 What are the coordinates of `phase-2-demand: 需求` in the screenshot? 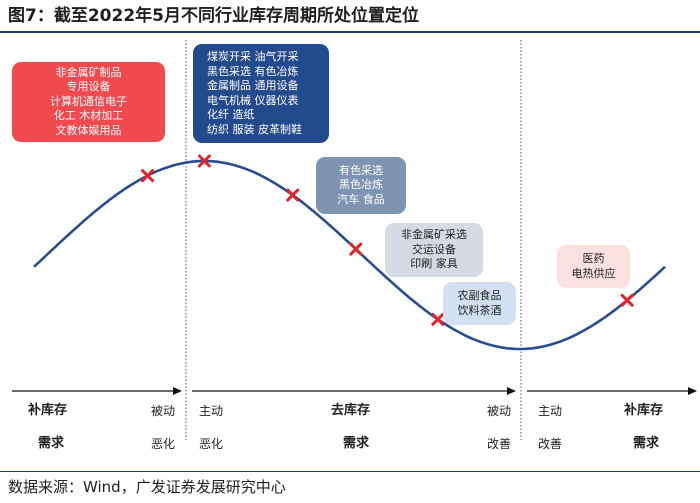 It's located at (356, 443).